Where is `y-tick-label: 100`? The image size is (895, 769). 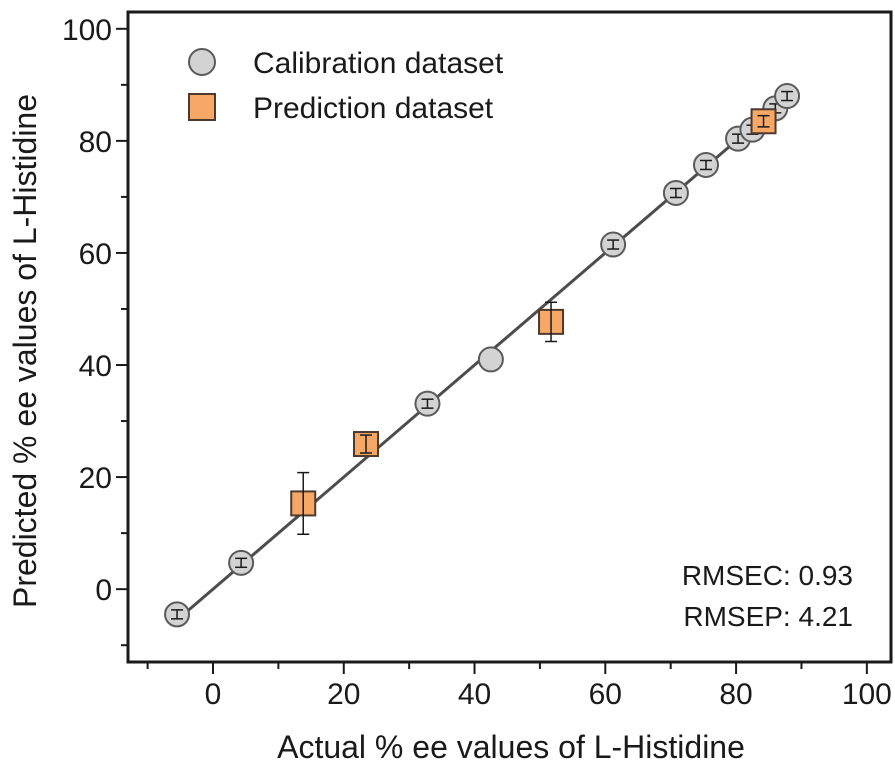 y-tick-label: 100 is located at coordinates (87, 30).